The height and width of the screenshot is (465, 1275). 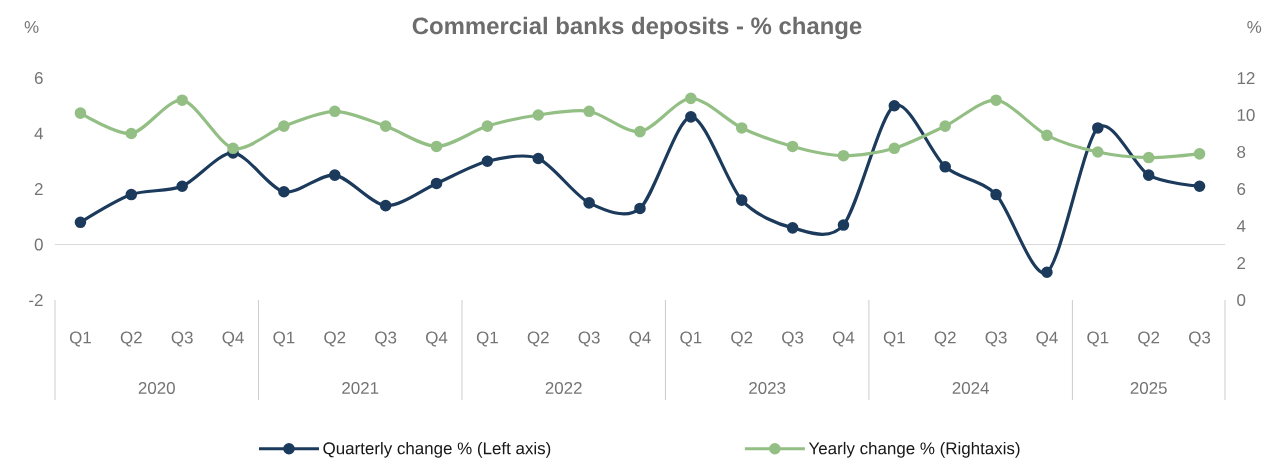 I want to click on chart-title: Commercial banks deposits - % change, so click(x=637, y=28).